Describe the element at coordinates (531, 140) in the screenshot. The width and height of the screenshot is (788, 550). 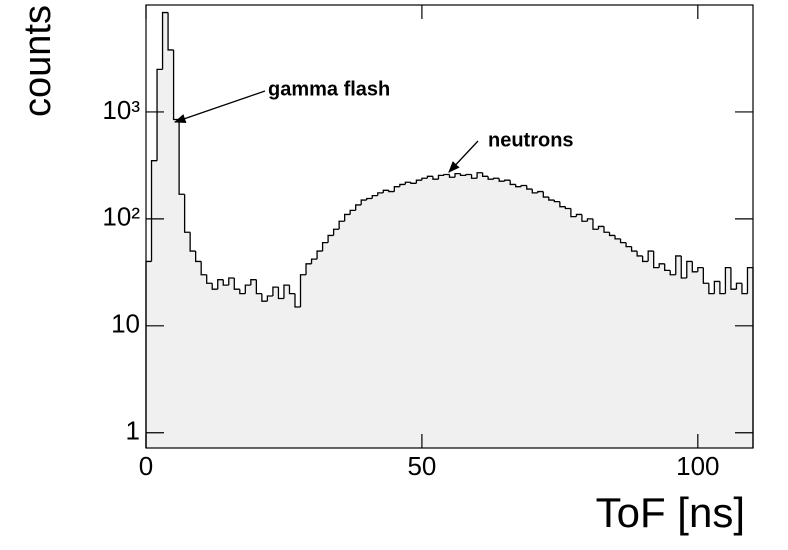
I see `annotation: neutrons` at that location.